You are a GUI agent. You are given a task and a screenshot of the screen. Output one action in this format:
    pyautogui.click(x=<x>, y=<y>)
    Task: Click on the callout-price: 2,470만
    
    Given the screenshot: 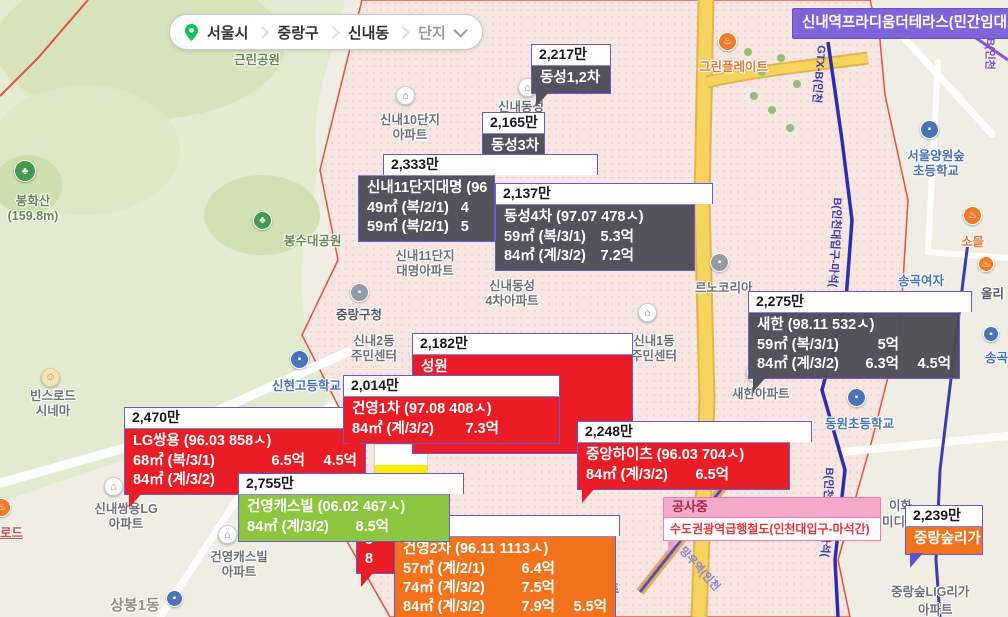 What is the action you would take?
    pyautogui.click(x=156, y=417)
    